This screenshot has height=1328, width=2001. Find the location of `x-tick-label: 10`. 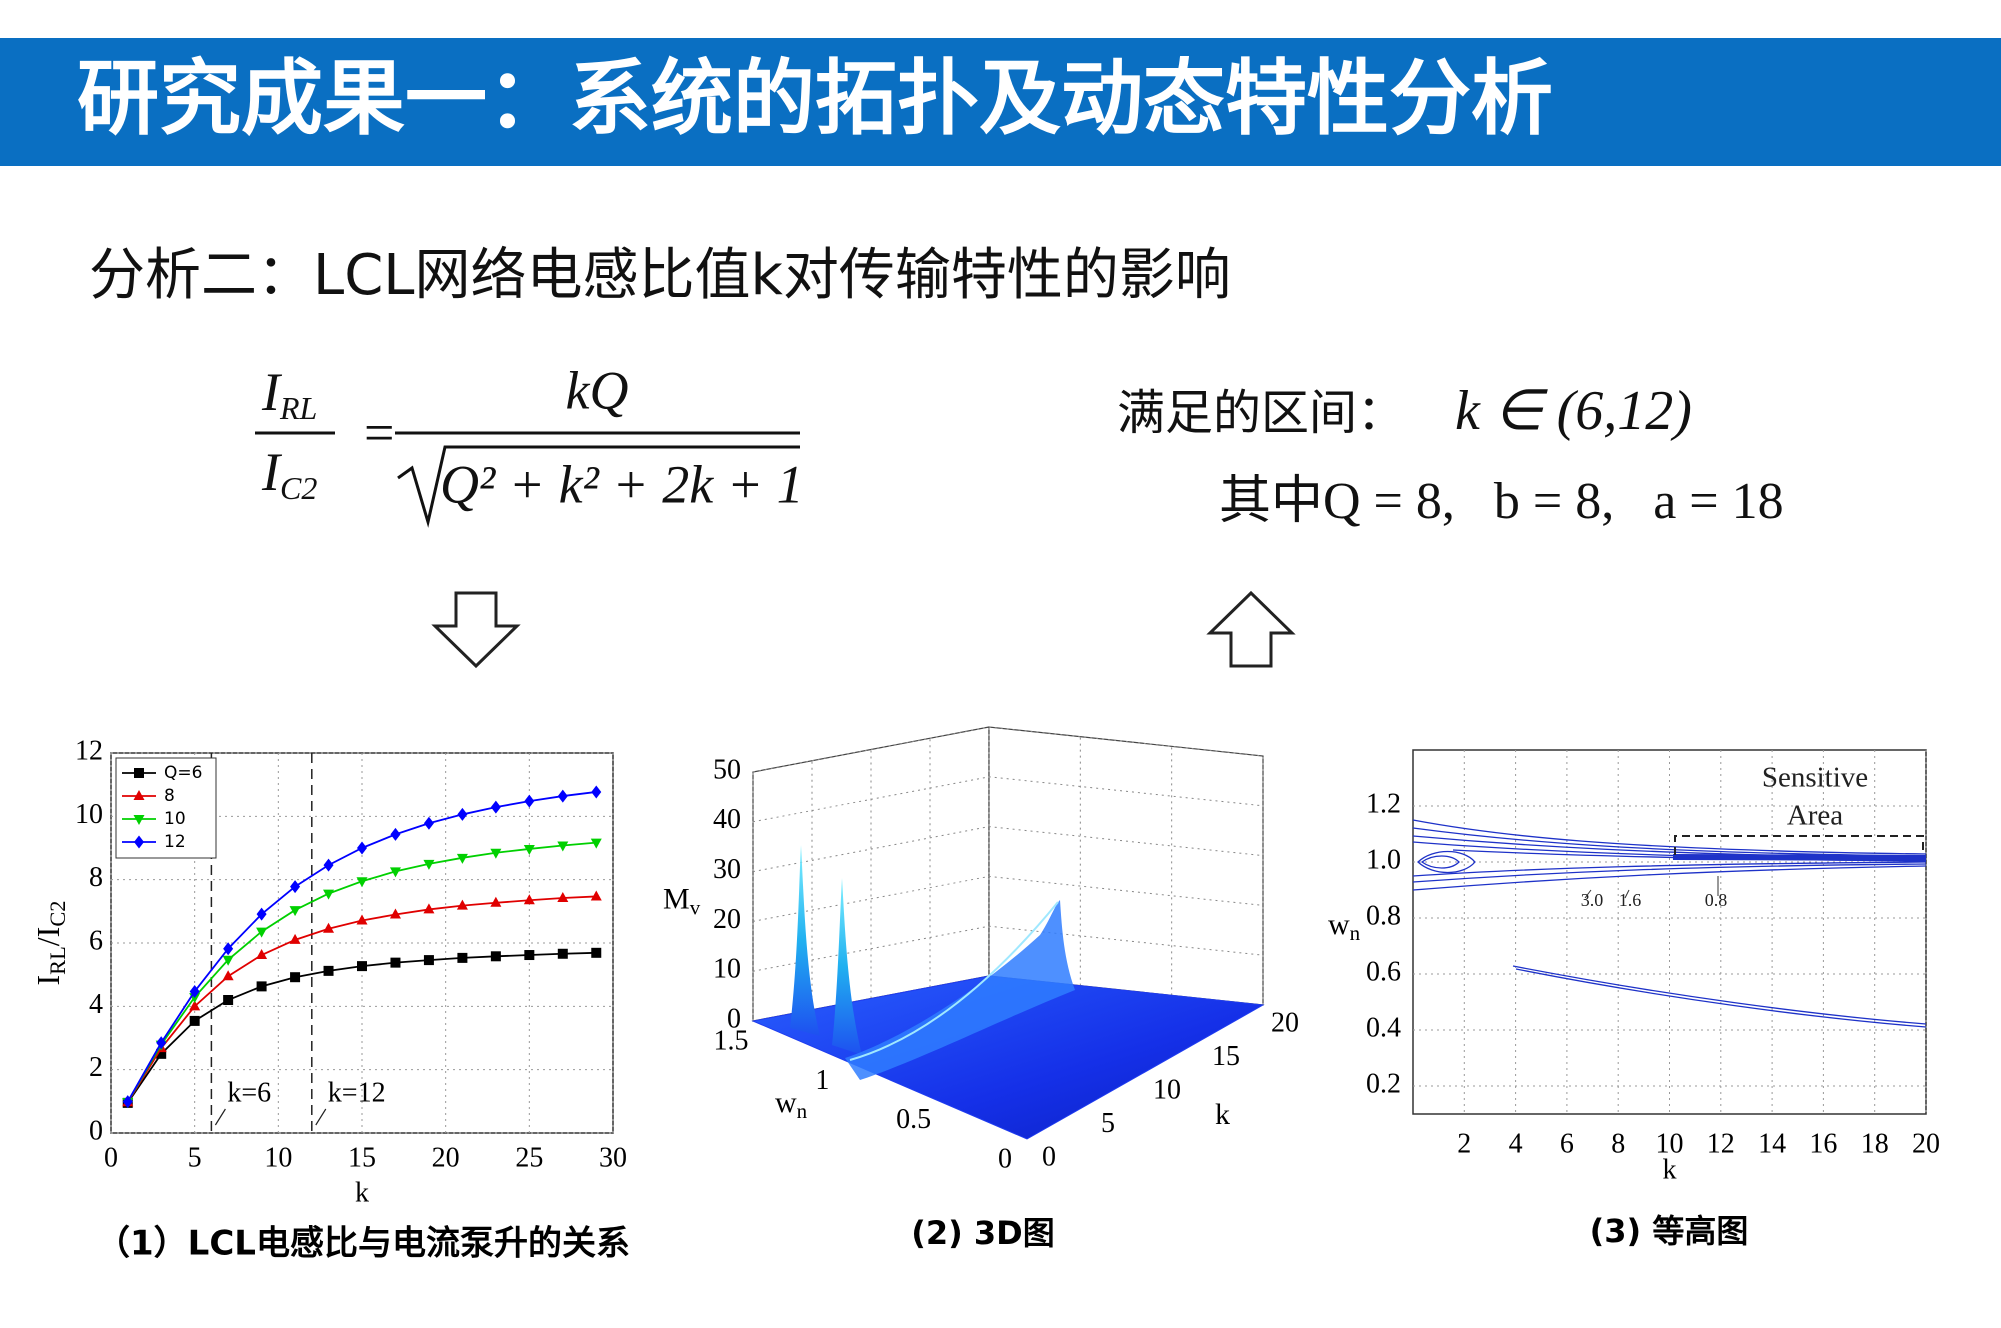

x-tick-label: 10 is located at coordinates (278, 1157).